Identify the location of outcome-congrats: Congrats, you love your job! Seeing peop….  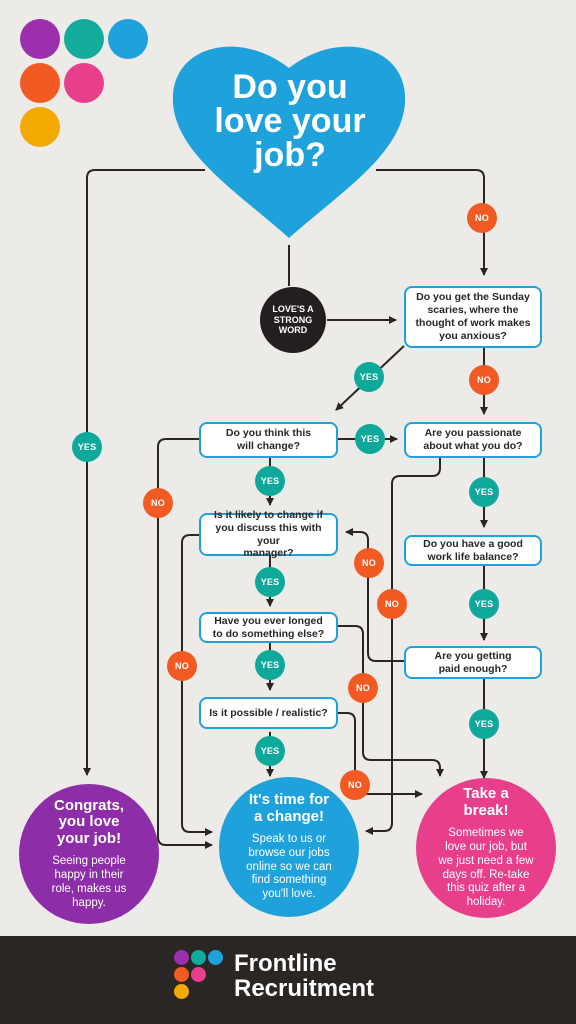
(89, 854).